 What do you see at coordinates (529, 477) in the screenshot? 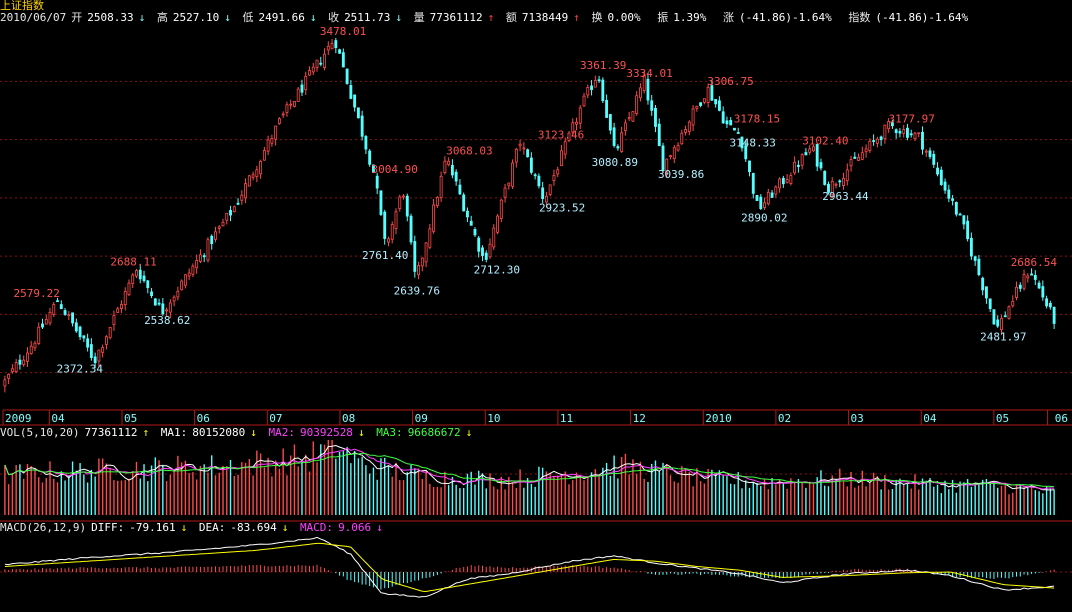
I see `volume-panel` at bounding box center [529, 477].